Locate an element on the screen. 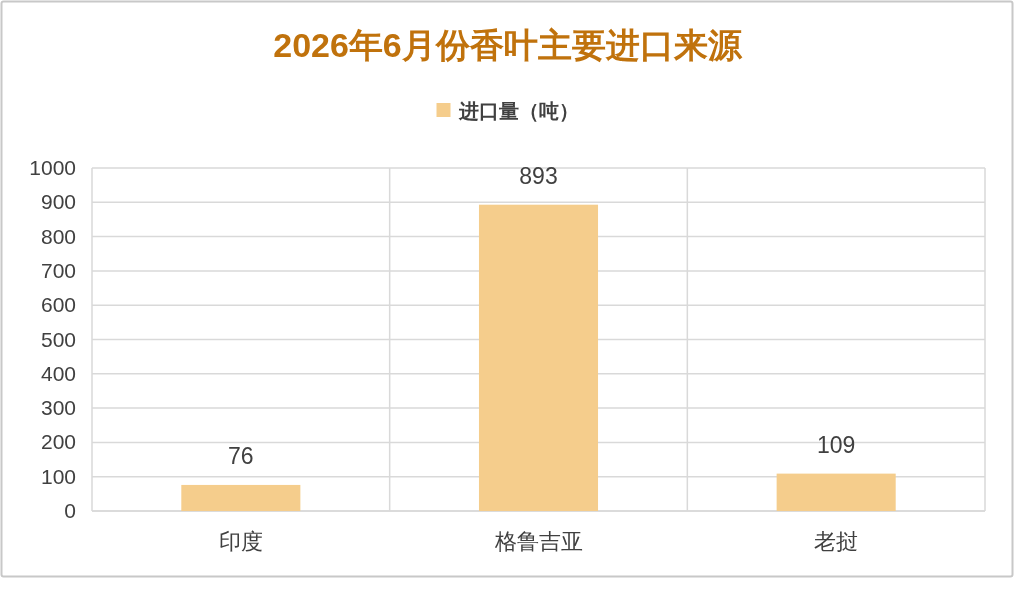  y-tick-label: 1000 is located at coordinates (52, 167).